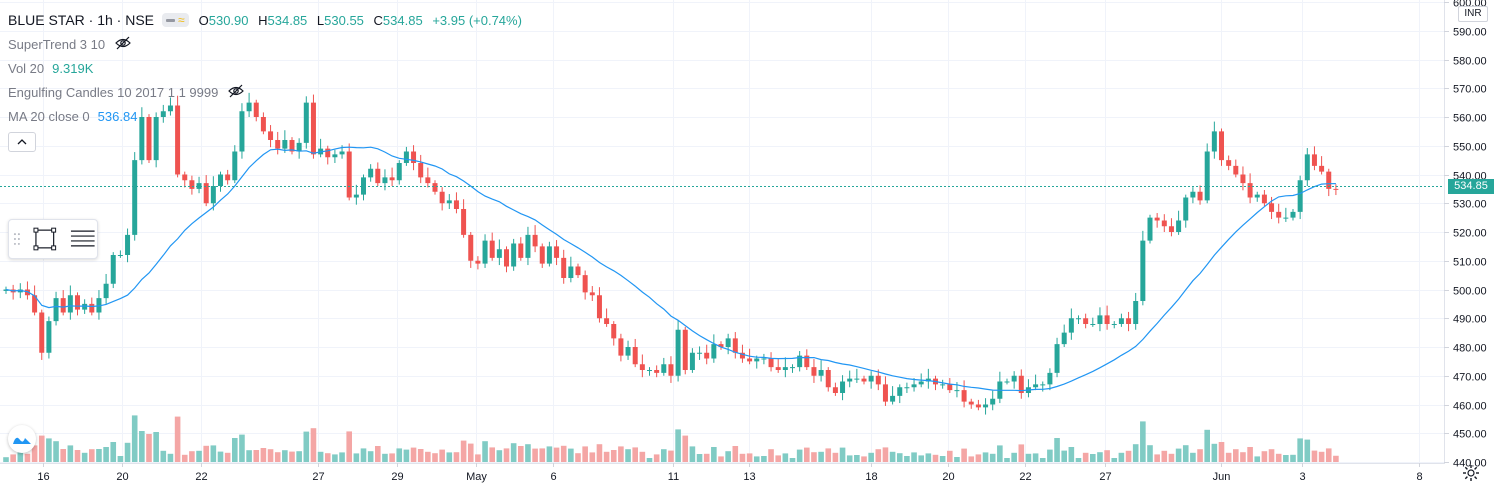  I want to click on indicator-supertrend: SuperTrend 3 10, so click(268, 44).